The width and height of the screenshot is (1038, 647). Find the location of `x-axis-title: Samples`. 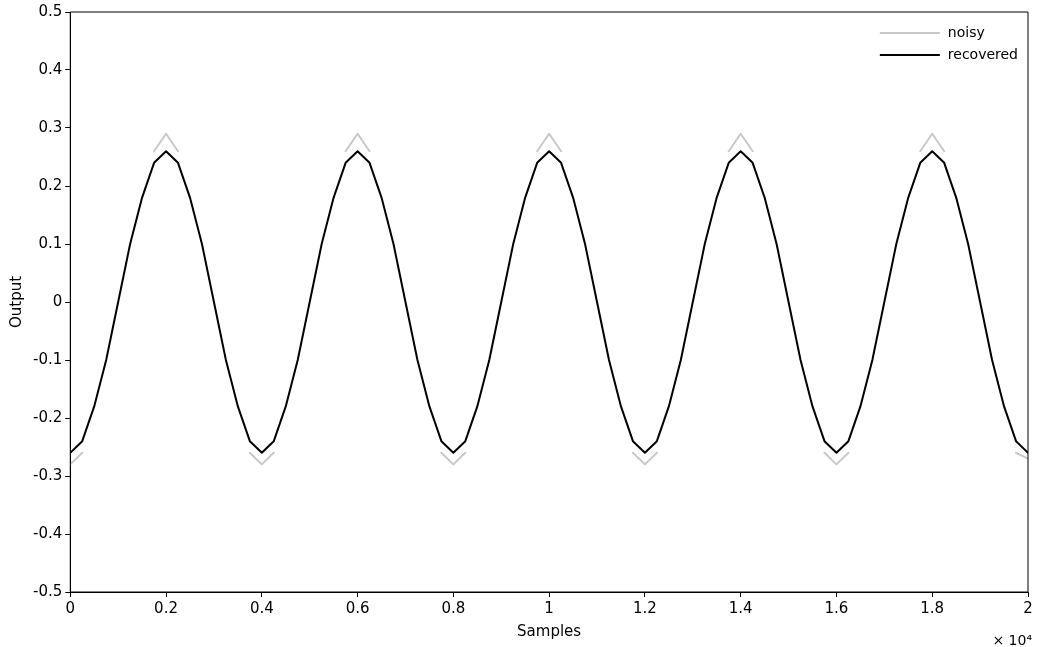

x-axis-title: Samples is located at coordinates (549, 630).